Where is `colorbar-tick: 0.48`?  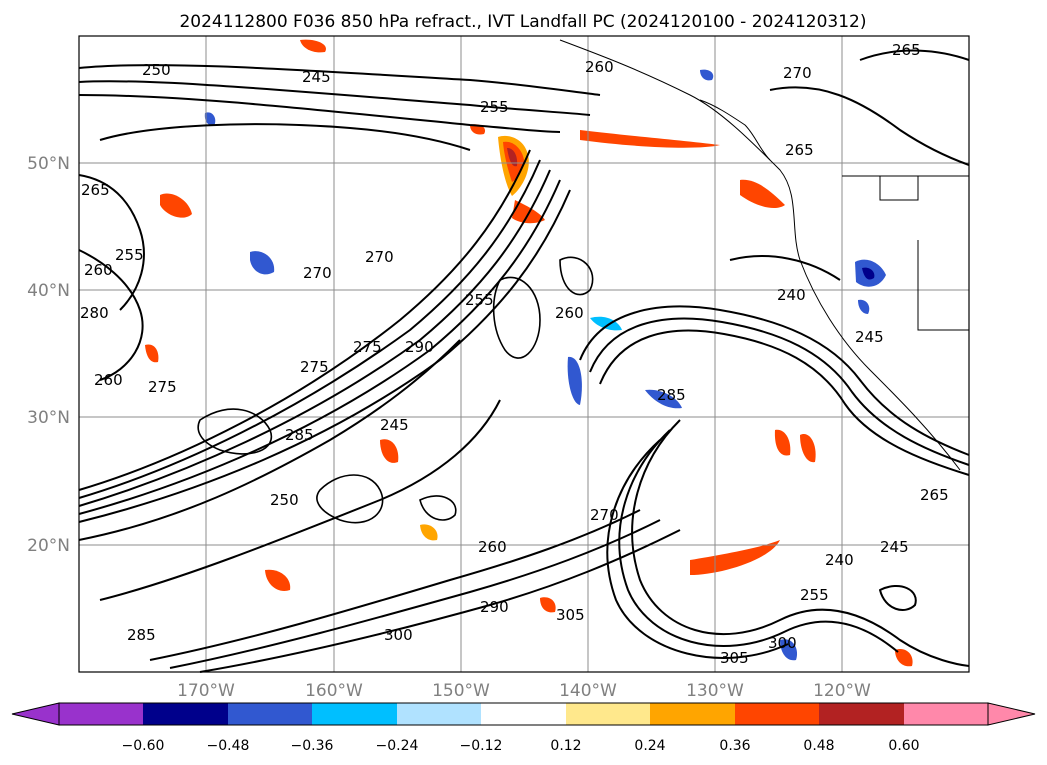 colorbar-tick: 0.48 is located at coordinates (818, 746).